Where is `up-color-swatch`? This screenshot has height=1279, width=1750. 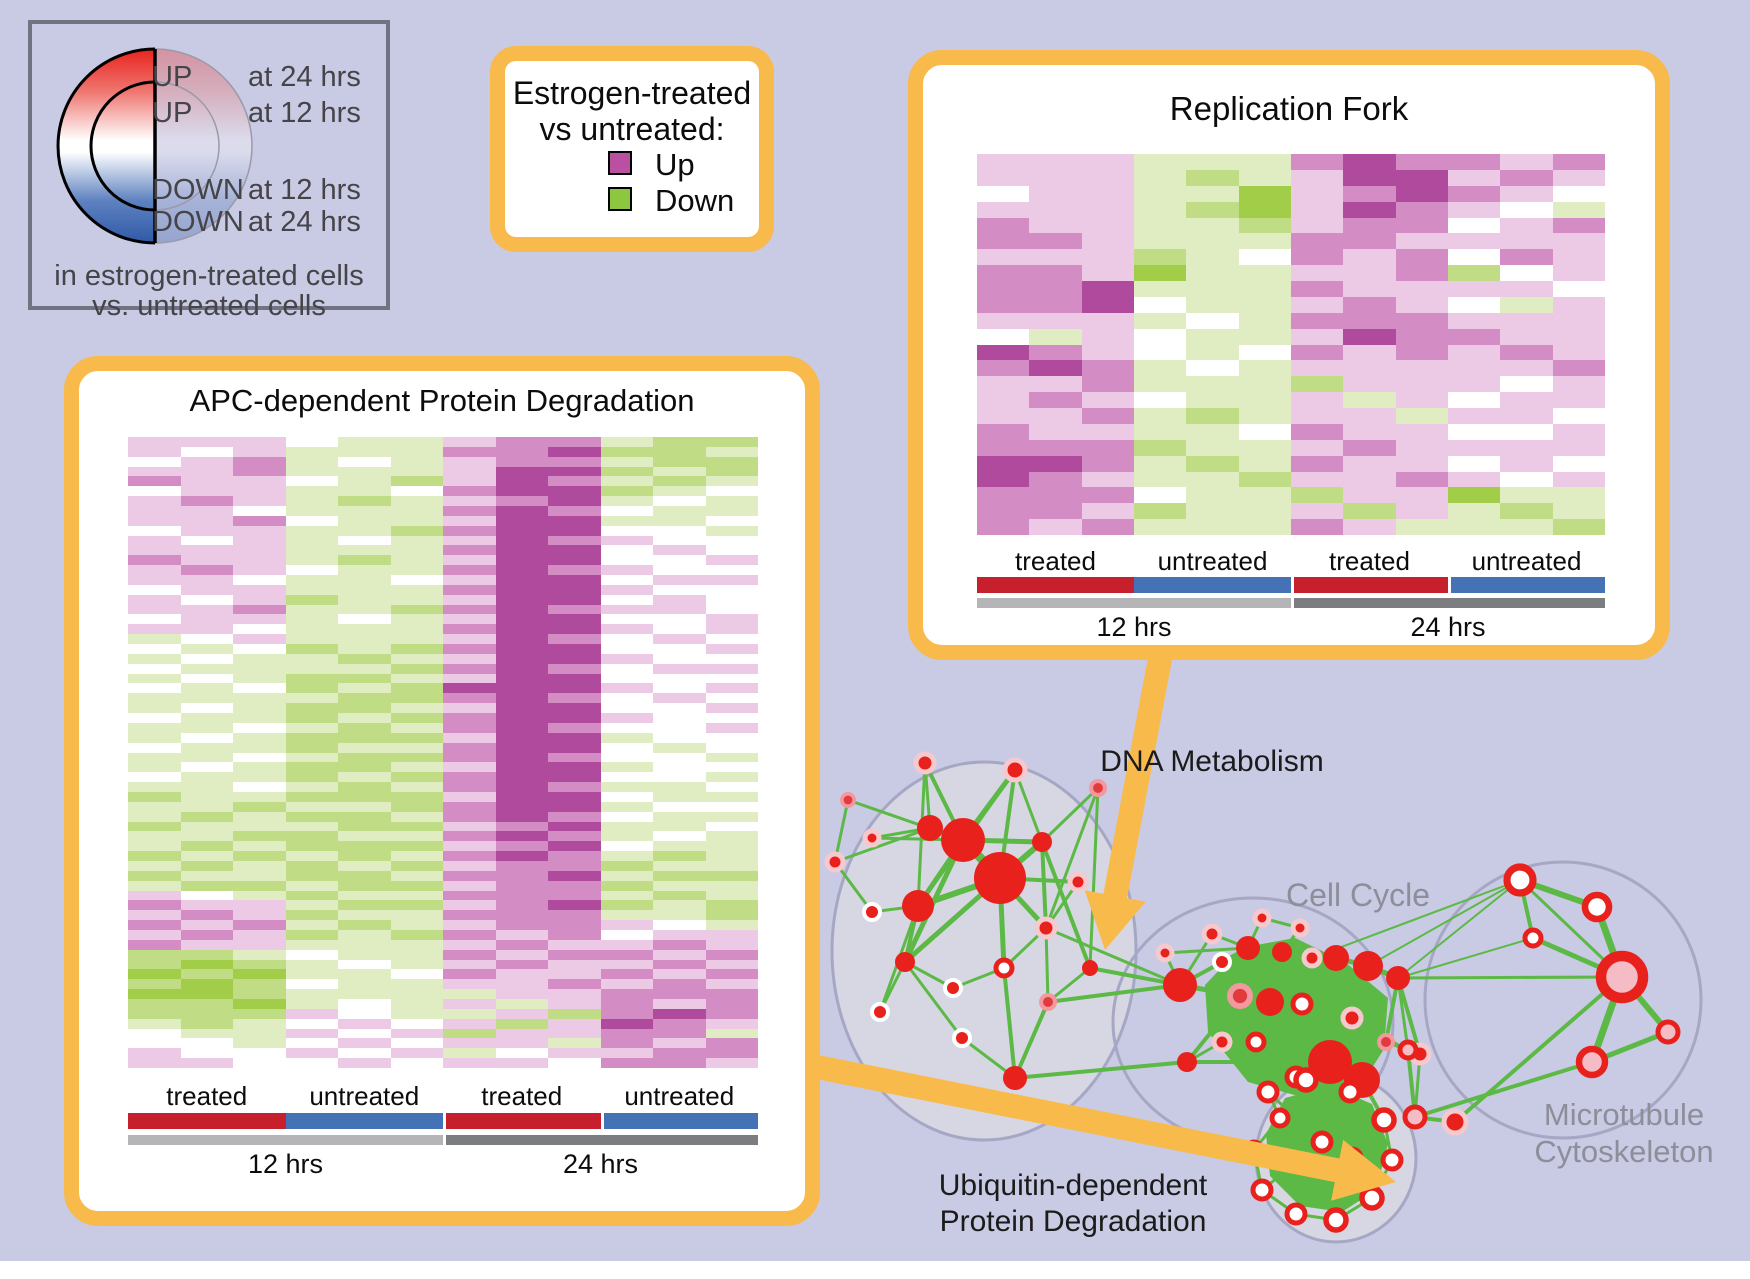
up-color-swatch is located at coordinates (620, 163).